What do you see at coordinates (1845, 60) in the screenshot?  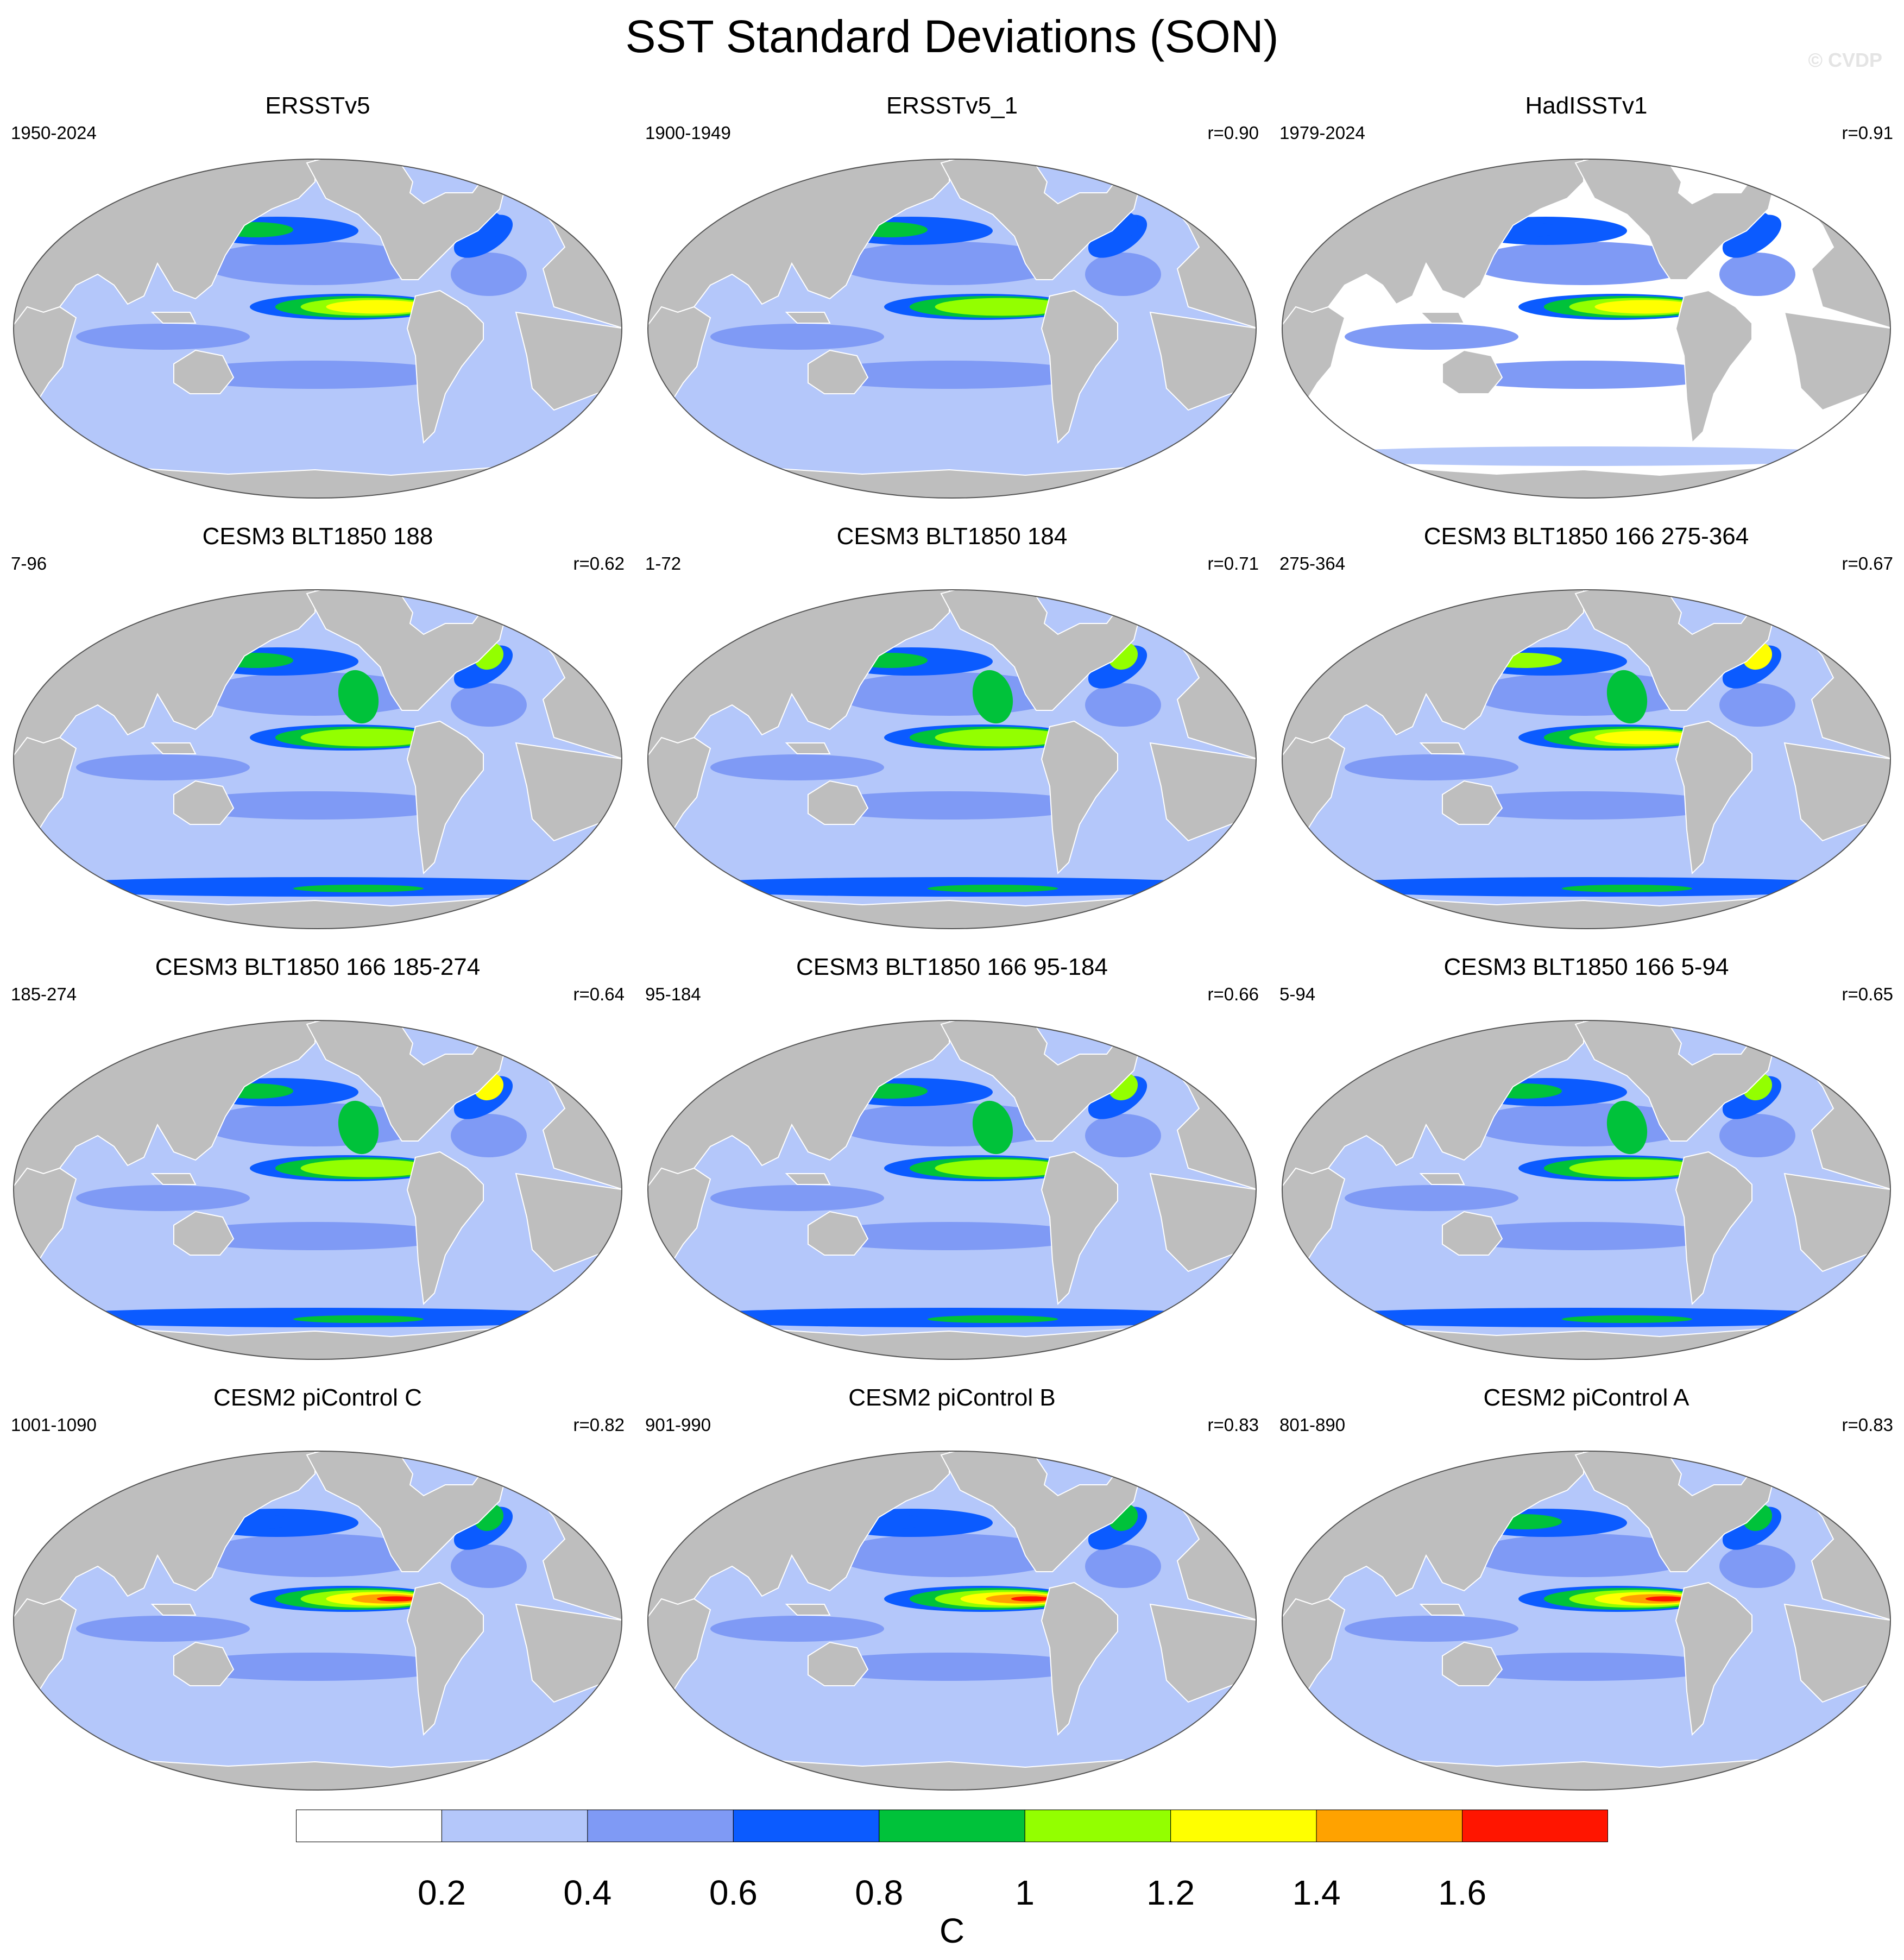 I see `cvdp-watermark: © CVDP` at bounding box center [1845, 60].